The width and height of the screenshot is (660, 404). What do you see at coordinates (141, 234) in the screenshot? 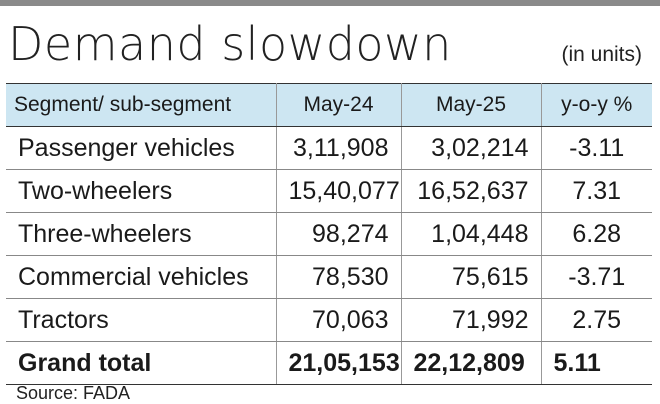
I see `segment-cell: Three-wheelers` at bounding box center [141, 234].